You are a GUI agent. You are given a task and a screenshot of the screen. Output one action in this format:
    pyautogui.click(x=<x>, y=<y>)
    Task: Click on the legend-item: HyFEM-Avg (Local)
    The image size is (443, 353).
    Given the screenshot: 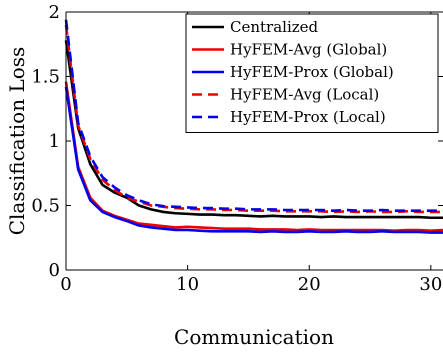 What is the action you would take?
    pyautogui.click(x=285, y=95)
    